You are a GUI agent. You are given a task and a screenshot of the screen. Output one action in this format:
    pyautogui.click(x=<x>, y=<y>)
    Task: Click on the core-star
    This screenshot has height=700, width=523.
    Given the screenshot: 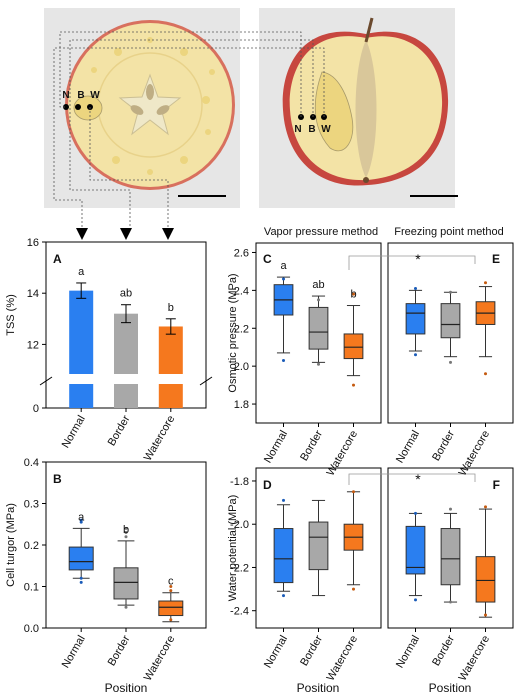 What is the action you would take?
    pyautogui.click(x=150, y=104)
    